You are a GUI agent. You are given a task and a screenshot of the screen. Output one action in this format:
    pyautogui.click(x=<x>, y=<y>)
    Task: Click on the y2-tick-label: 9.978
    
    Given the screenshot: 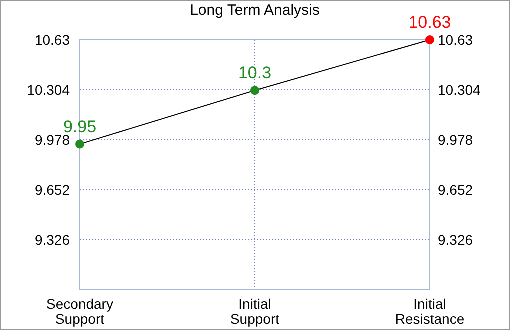 What is the action you would take?
    pyautogui.click(x=456, y=140)
    